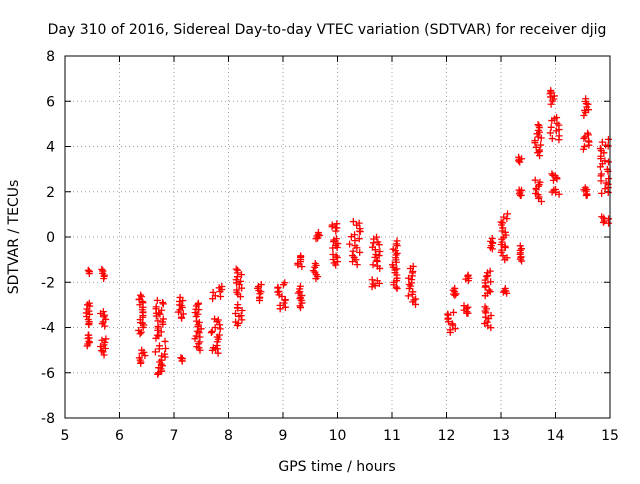 The width and height of the screenshot is (640, 484). What do you see at coordinates (50, 193) in the screenshot?
I see `y-tick-label: 2` at bounding box center [50, 193].